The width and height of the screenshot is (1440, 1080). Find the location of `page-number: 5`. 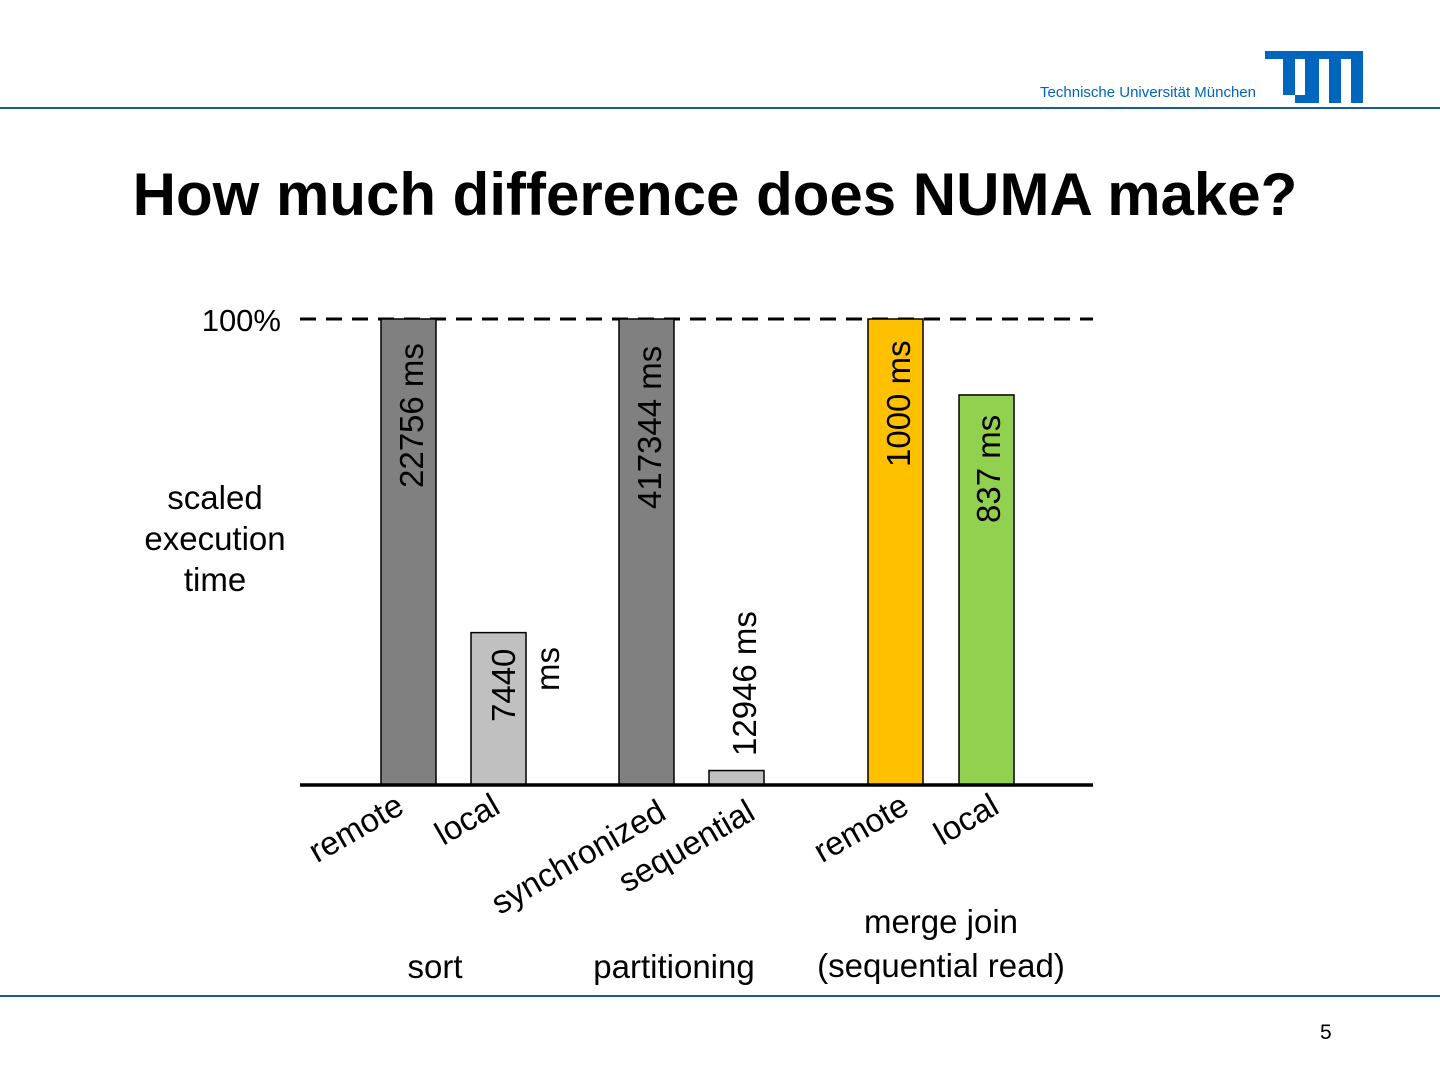

page-number: 5 is located at coordinates (1326, 1032).